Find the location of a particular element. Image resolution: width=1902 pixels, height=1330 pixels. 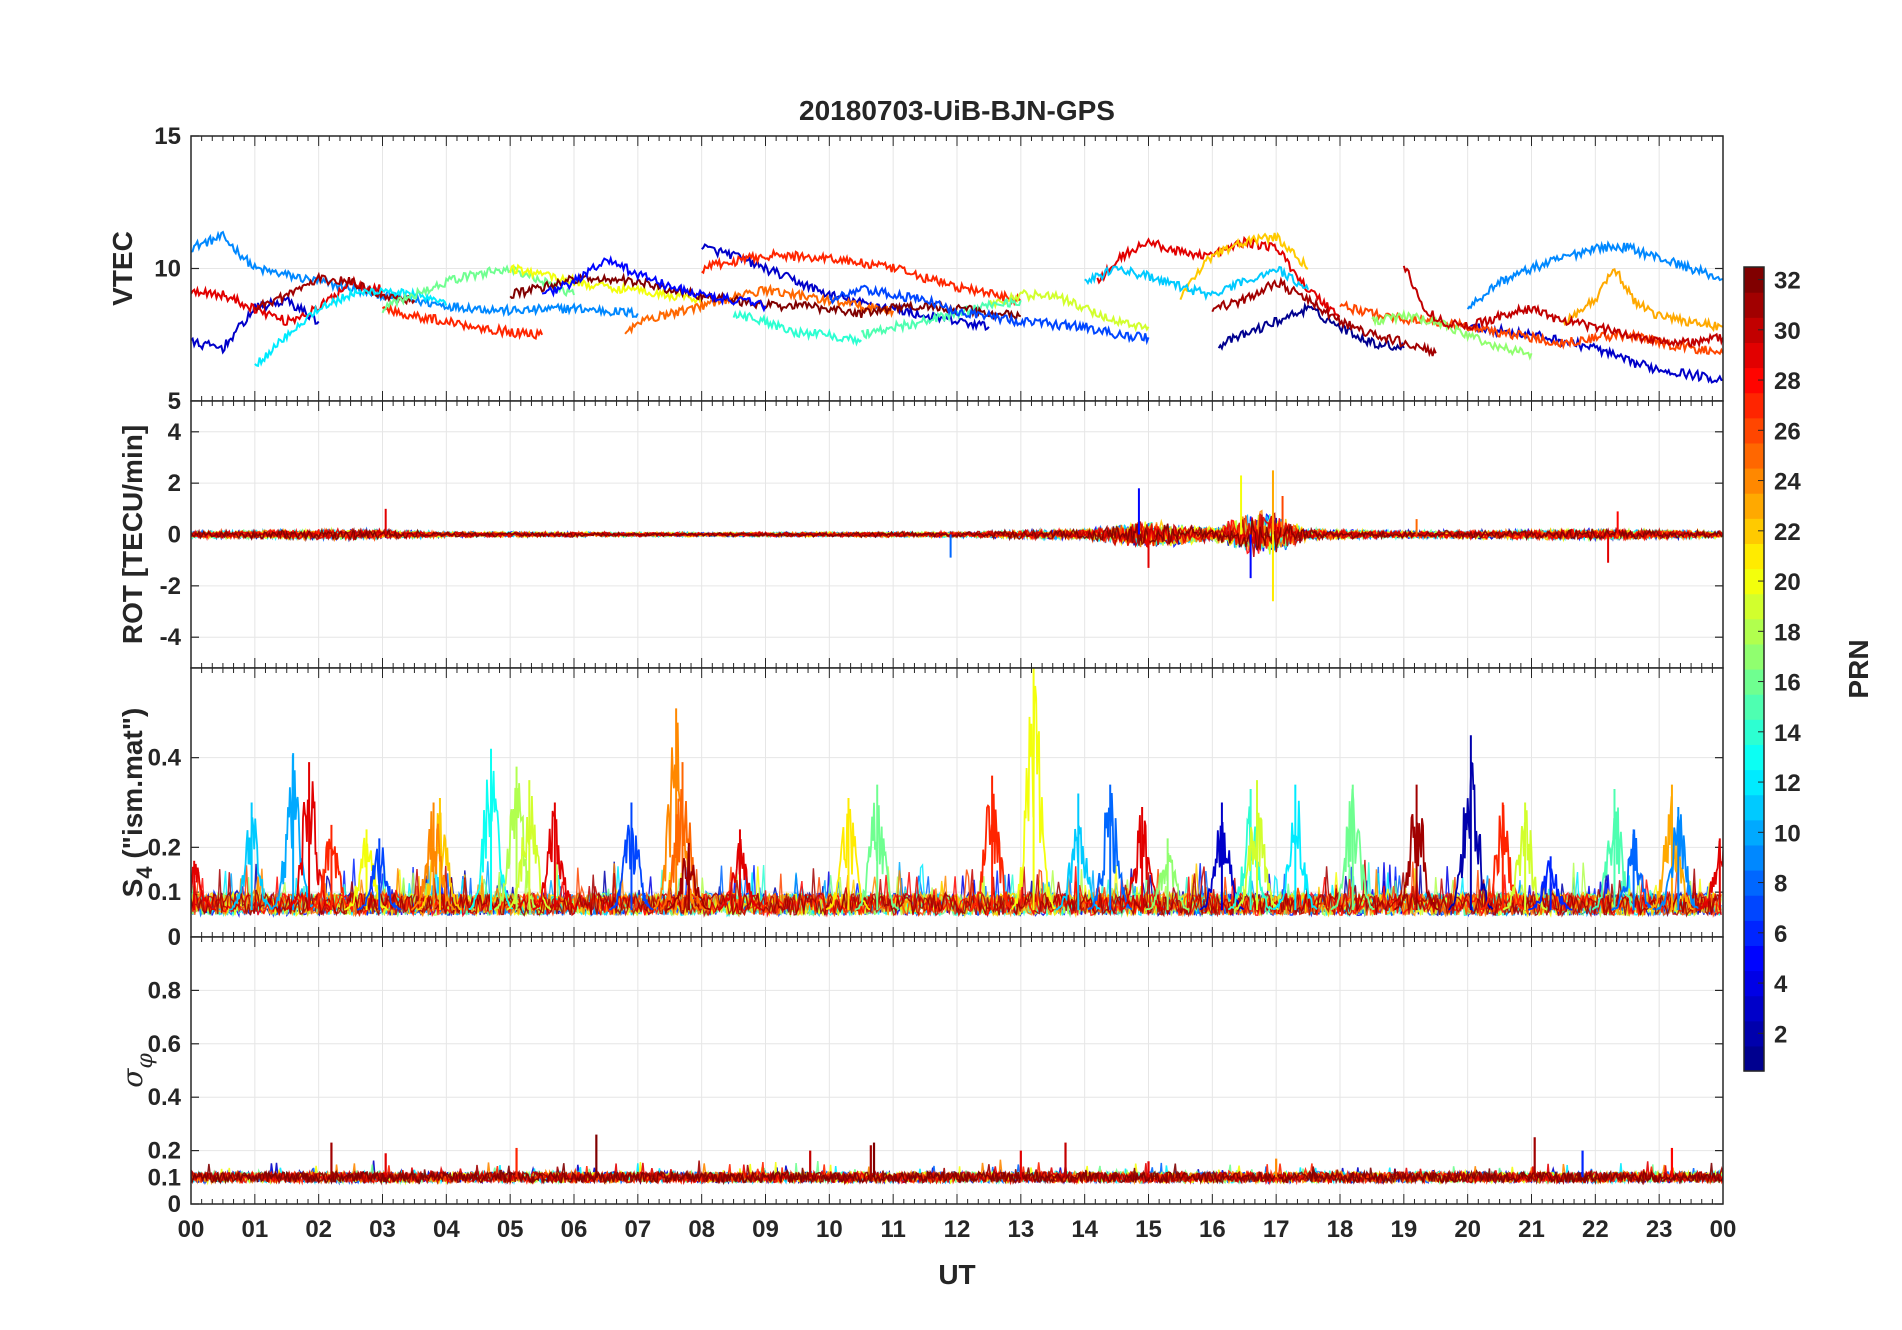

x-tick-label: 19 is located at coordinates (1403, 1229).